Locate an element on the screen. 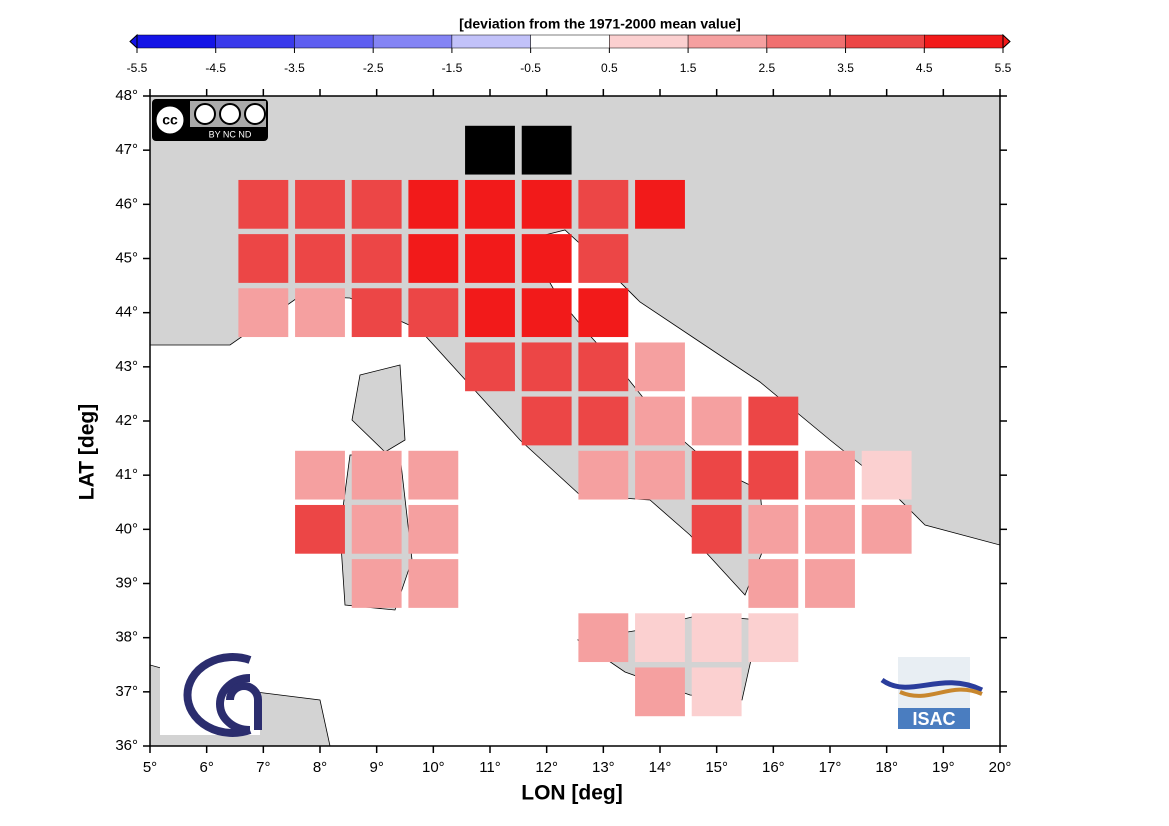  cc-circle is located at coordinates (170, 120).